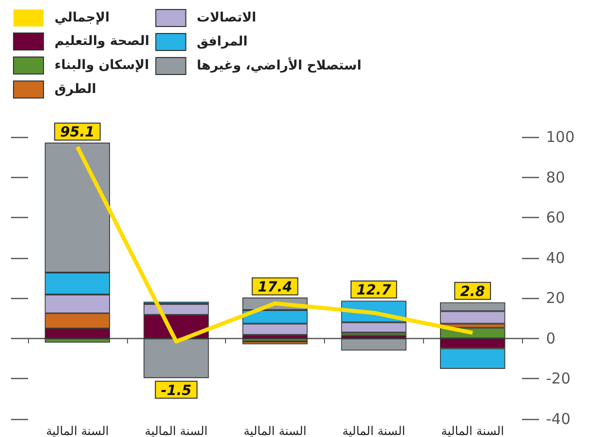  Describe the element at coordinates (176, 390) in the screenshot. I see `data-label: -1.5` at that location.